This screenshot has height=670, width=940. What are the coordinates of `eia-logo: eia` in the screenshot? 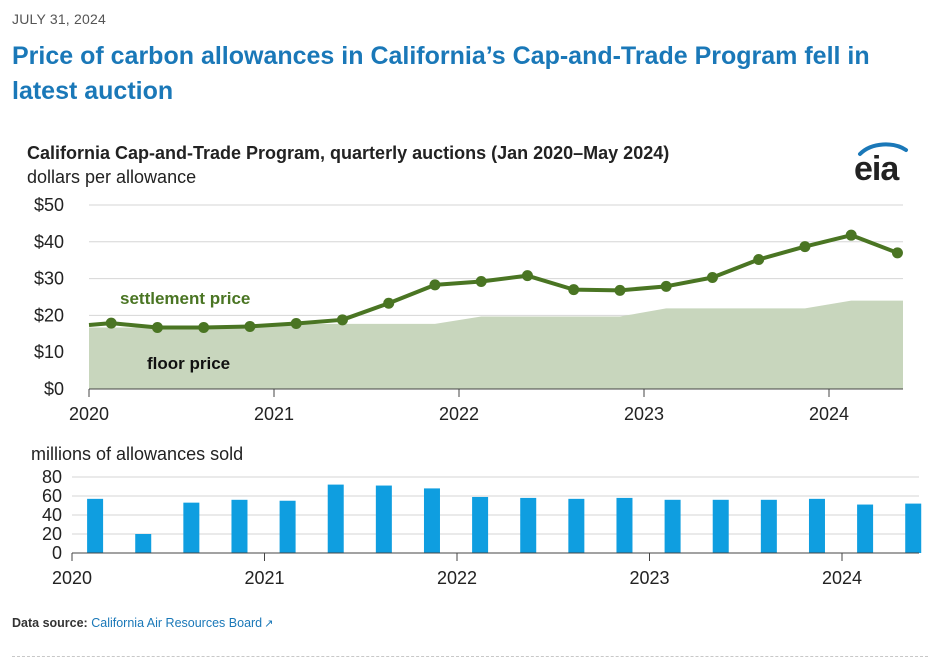 It's located at (881, 164).